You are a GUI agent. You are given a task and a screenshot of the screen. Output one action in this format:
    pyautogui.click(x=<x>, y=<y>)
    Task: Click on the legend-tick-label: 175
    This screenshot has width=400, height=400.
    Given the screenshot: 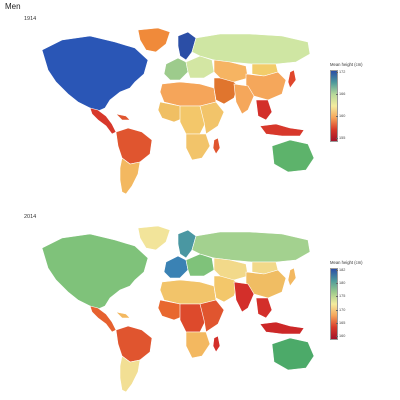 What is the action you would take?
    pyautogui.click(x=341, y=296)
    